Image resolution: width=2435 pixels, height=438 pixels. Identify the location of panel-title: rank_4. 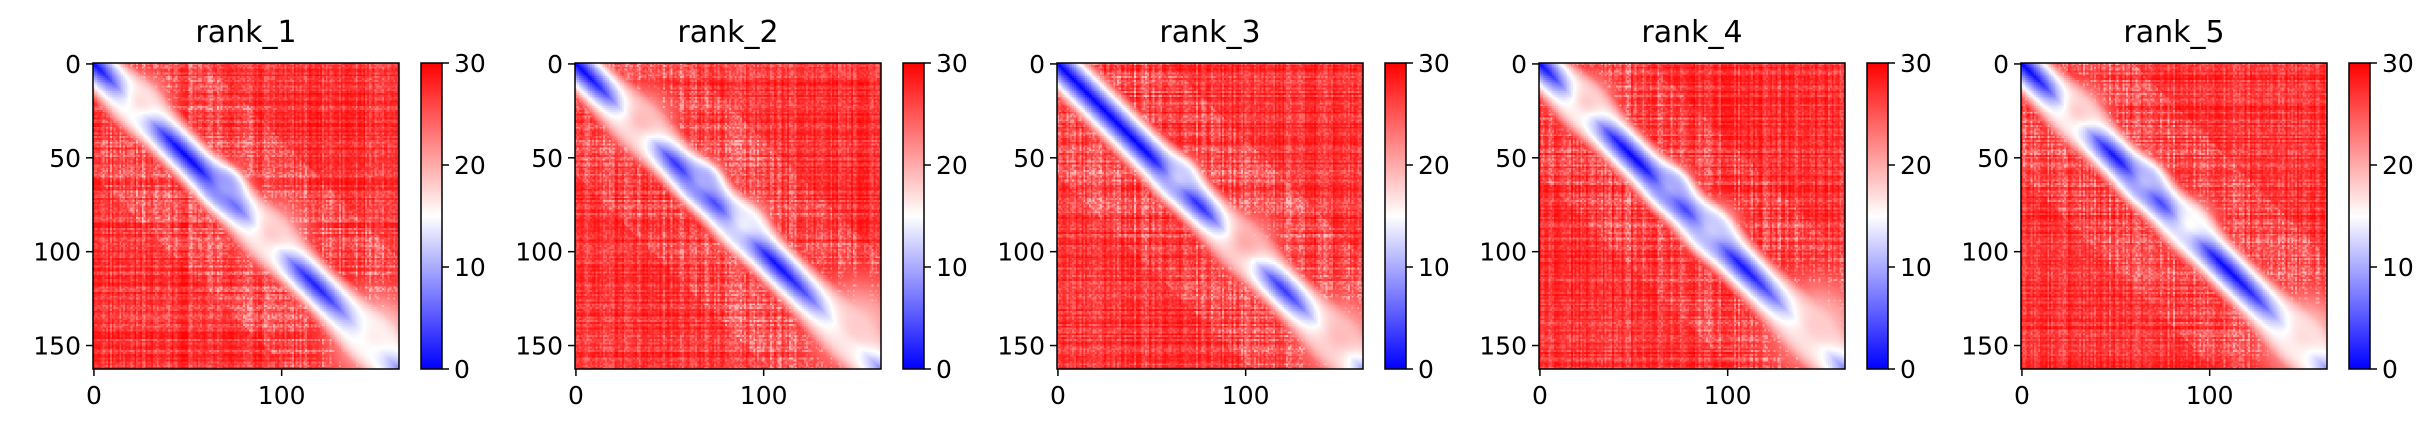
(1691, 32).